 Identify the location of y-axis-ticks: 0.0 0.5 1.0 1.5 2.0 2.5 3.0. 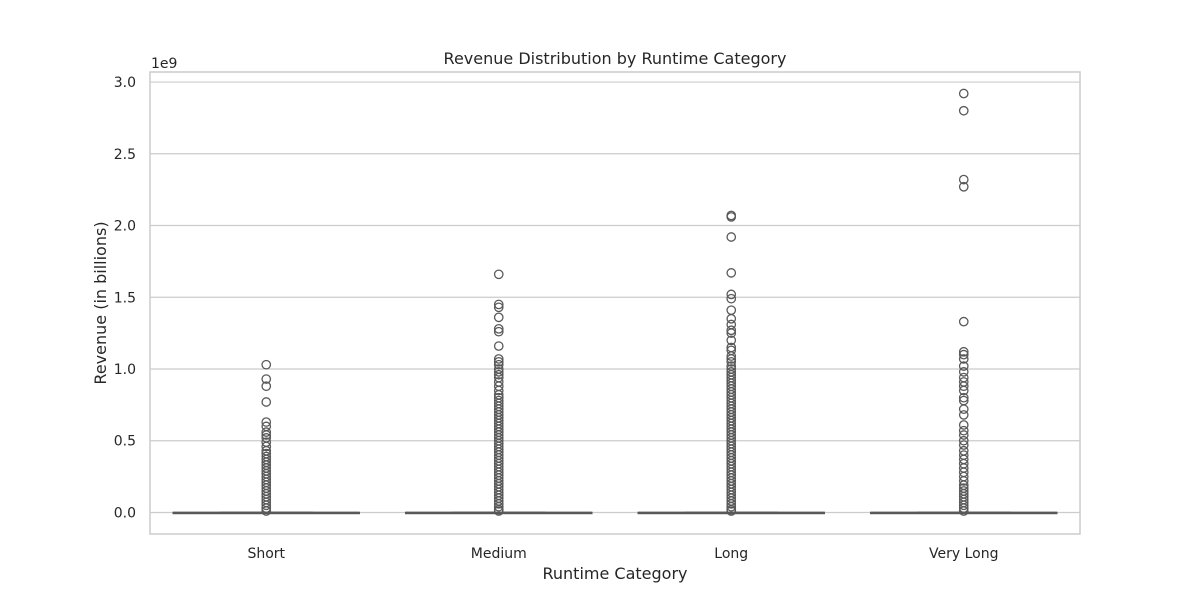
(125, 298).